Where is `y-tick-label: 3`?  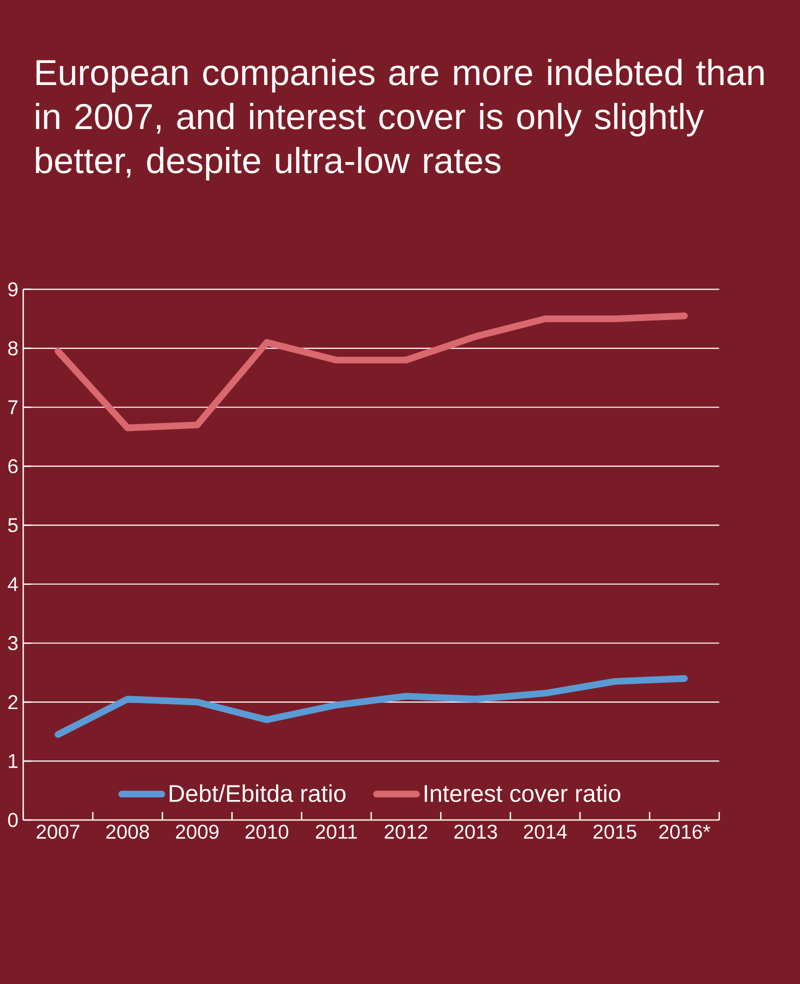
y-tick-label: 3 is located at coordinates (13, 643).